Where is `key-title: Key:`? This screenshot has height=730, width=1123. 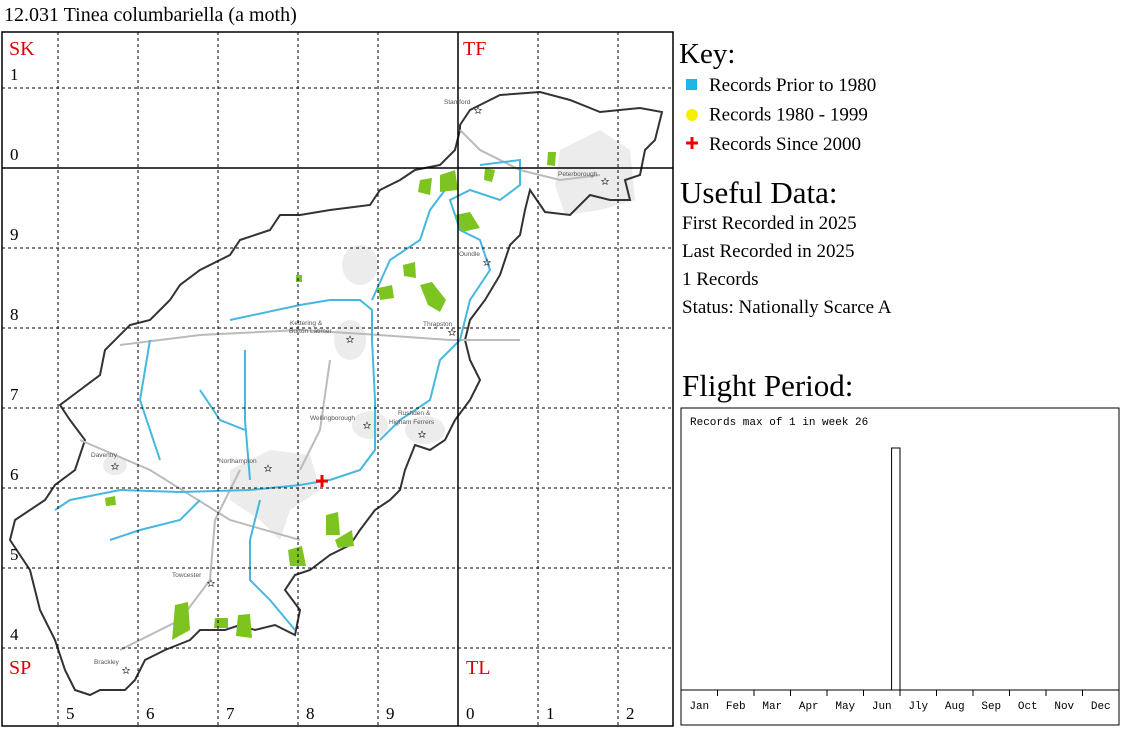
key-title: Key: is located at coordinates (707, 54).